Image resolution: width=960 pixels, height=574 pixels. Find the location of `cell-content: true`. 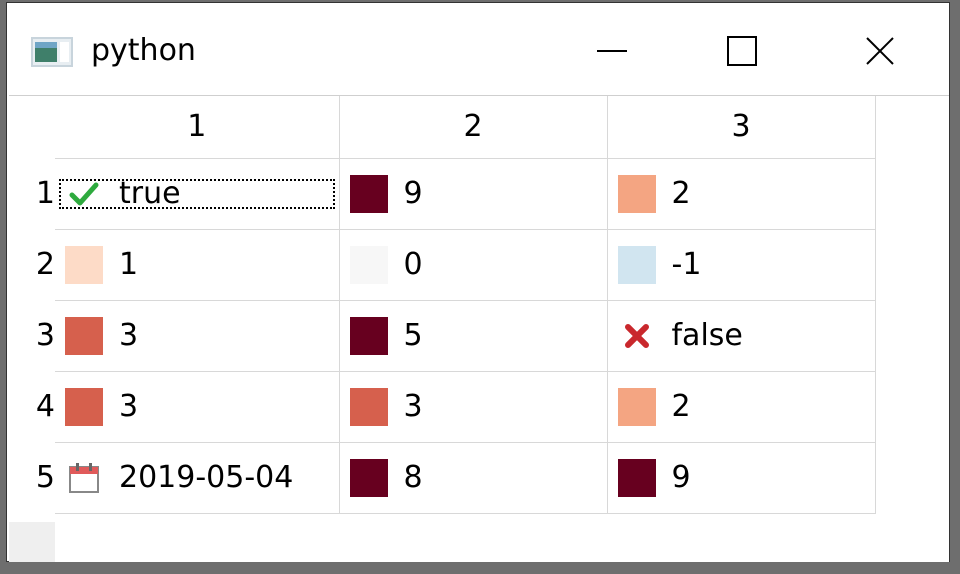

cell-content: true is located at coordinates (197, 194).